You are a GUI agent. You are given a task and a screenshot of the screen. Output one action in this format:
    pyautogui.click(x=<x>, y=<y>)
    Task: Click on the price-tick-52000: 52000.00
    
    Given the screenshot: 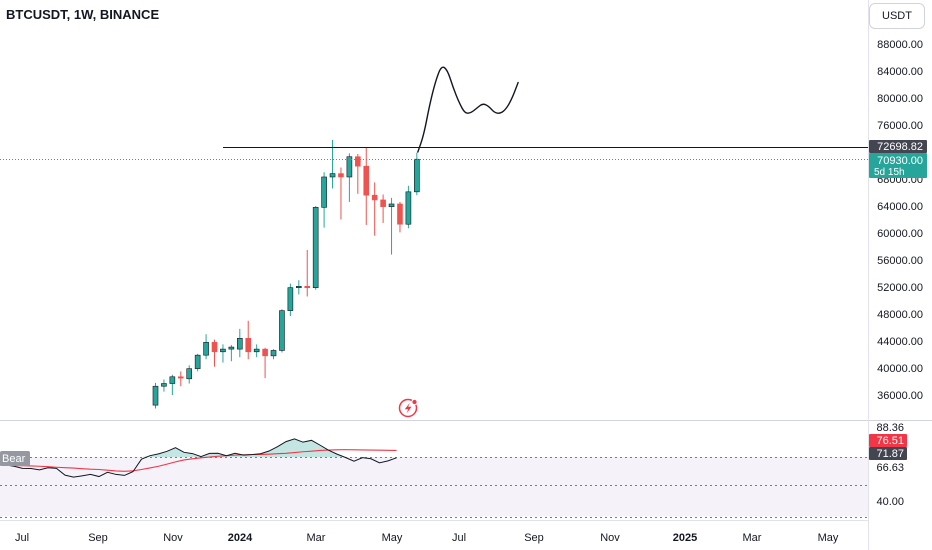 What is the action you would take?
    pyautogui.click(x=900, y=288)
    